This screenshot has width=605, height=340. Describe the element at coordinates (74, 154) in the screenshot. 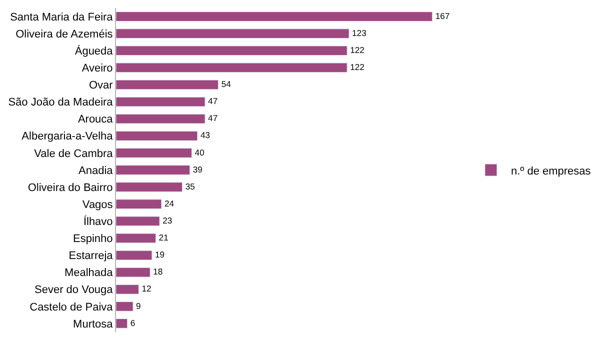

I see `y-tick-label: Vale de Cambra` at that location.